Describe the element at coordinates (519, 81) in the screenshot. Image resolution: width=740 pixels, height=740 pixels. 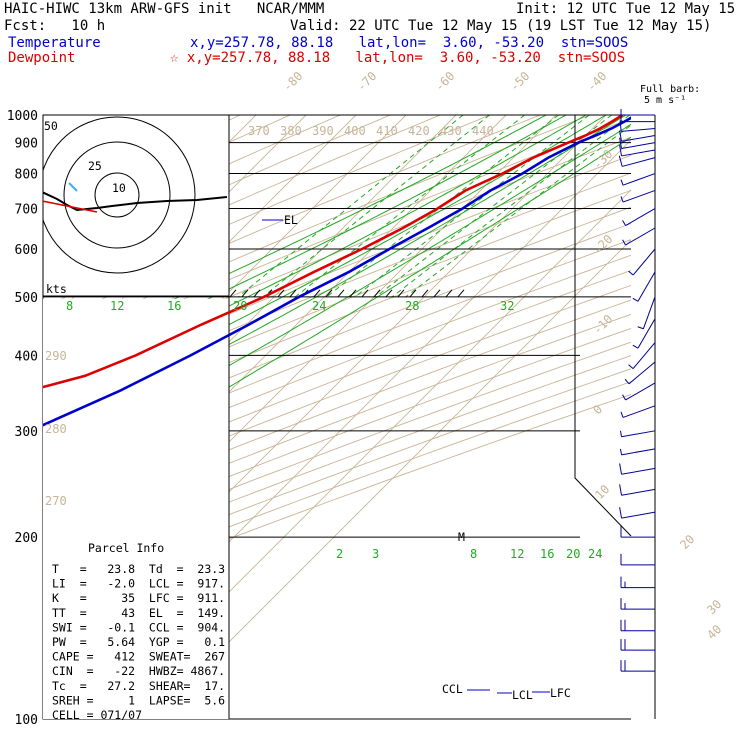
I see `isotherm-label--50: -50` at that location.